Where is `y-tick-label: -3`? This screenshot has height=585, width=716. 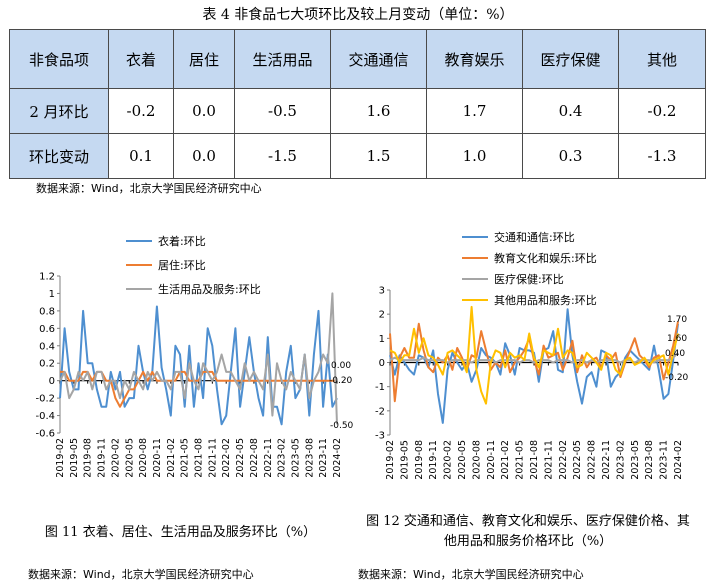
y-tick-label: -3 is located at coordinates (380, 436).